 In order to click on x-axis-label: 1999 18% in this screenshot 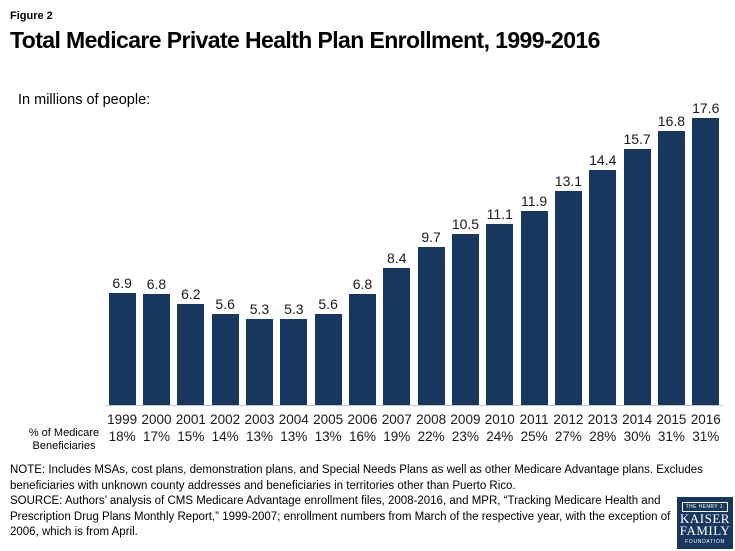, I will do `click(122, 428)`.